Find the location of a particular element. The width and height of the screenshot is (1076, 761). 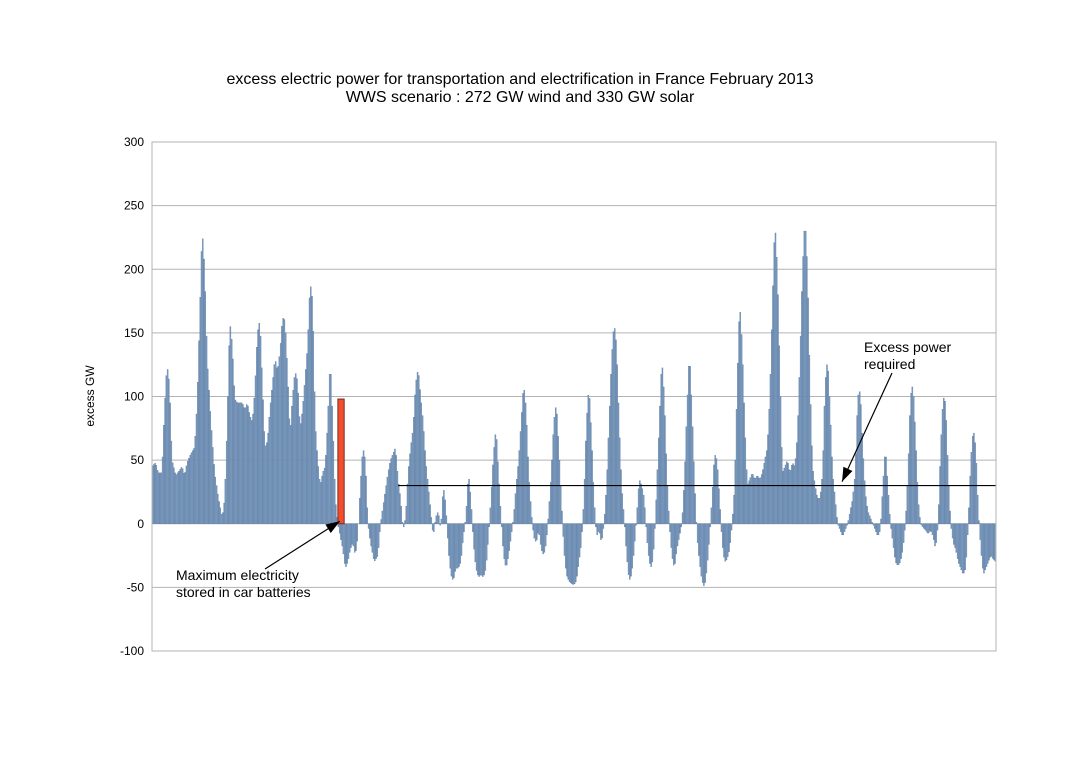

y-tick-label: 250 is located at coordinates (134, 206).